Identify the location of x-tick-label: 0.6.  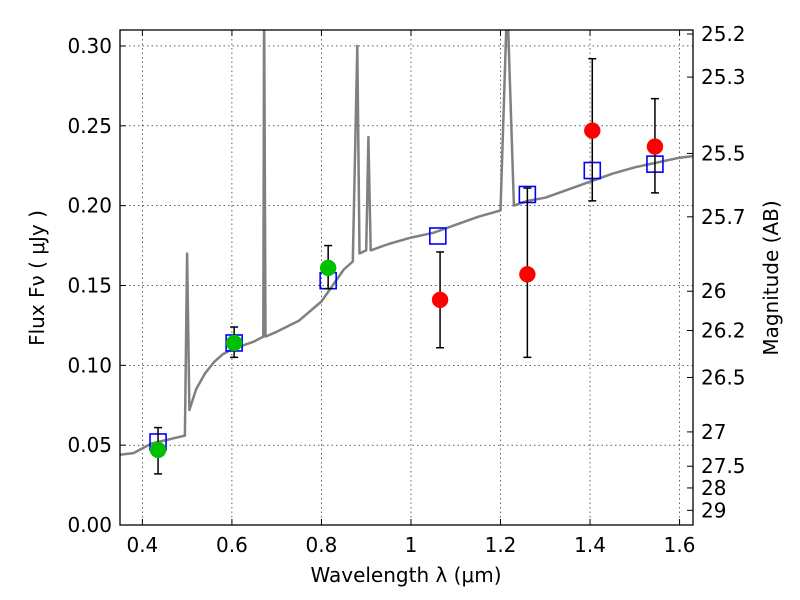
(232, 545).